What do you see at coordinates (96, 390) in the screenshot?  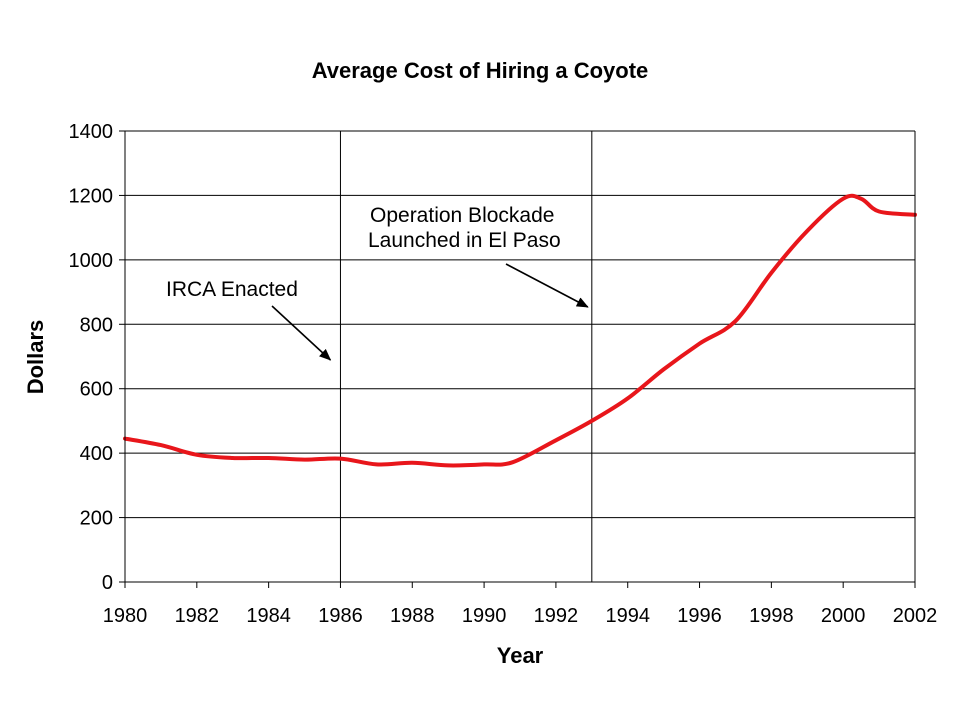 I see `y-tick-label-600: 600` at bounding box center [96, 390].